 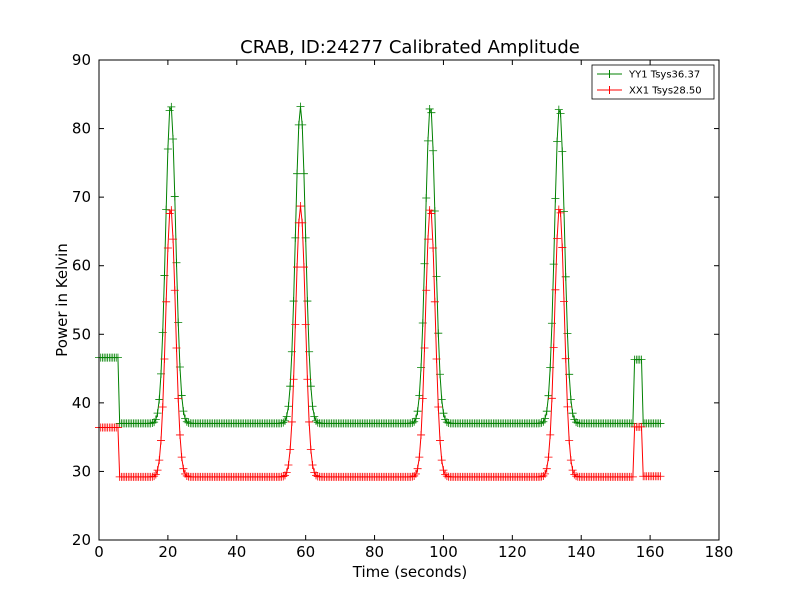 I want to click on legend-item-0: YY1 Tsys36.37, so click(x=648, y=75).